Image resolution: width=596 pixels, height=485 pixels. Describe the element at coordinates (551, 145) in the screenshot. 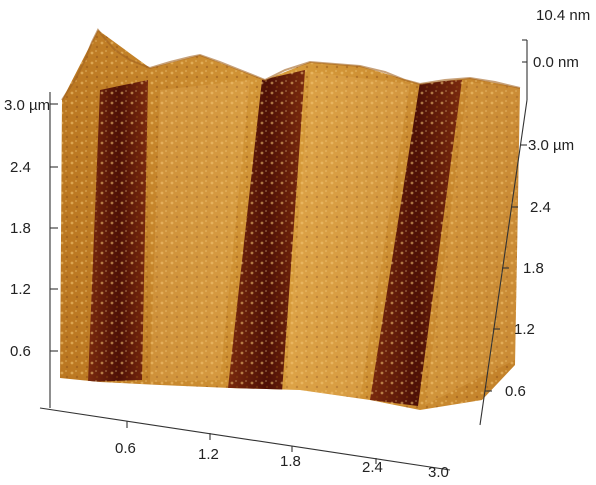

I see `right-tick-3-0: 3.0 µm` at that location.